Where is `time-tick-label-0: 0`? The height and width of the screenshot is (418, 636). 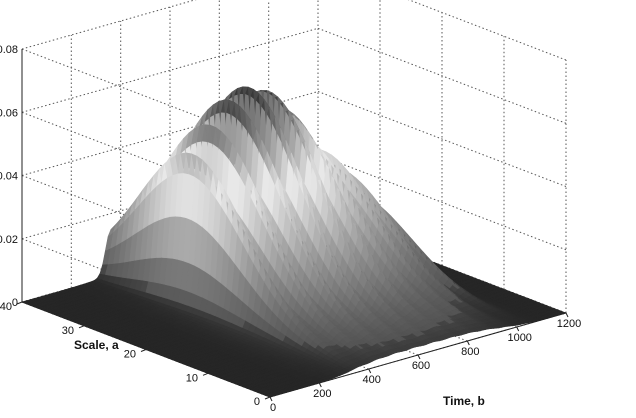 time-tick-label-0: 0 is located at coordinates (273, 407).